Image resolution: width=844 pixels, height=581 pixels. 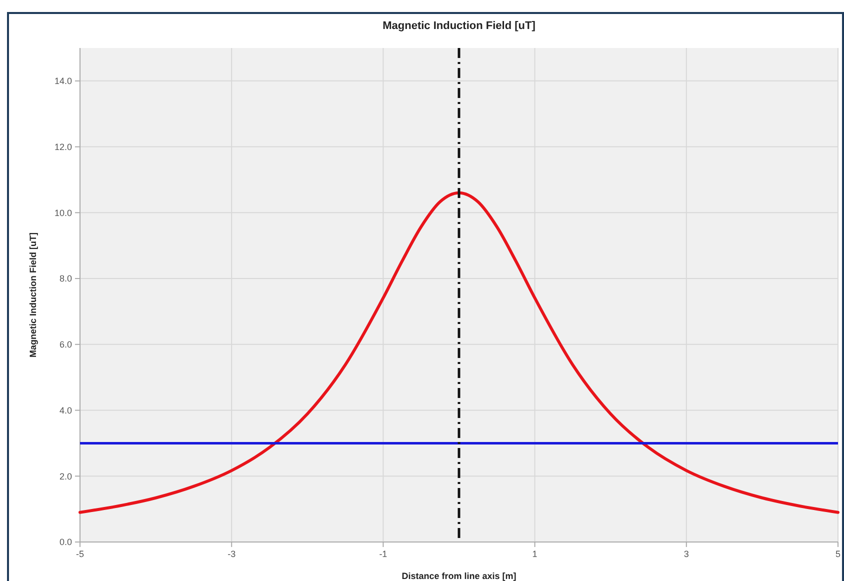 What do you see at coordinates (63, 147) in the screenshot?
I see `y-tick-label: 12.0` at bounding box center [63, 147].